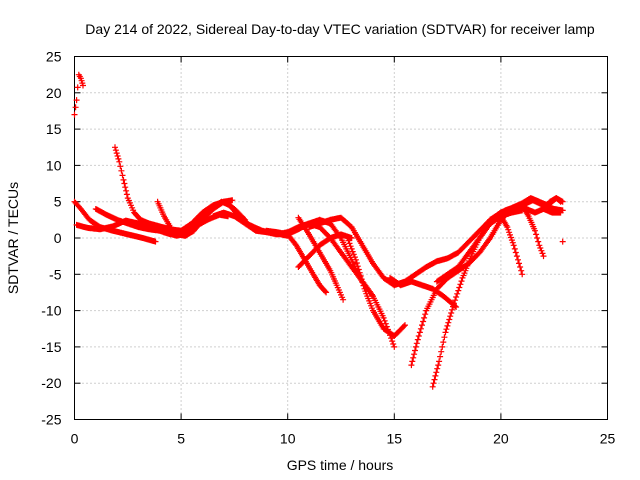 The image size is (640, 480). I want to click on y-tick-label: 10, so click(54, 165).